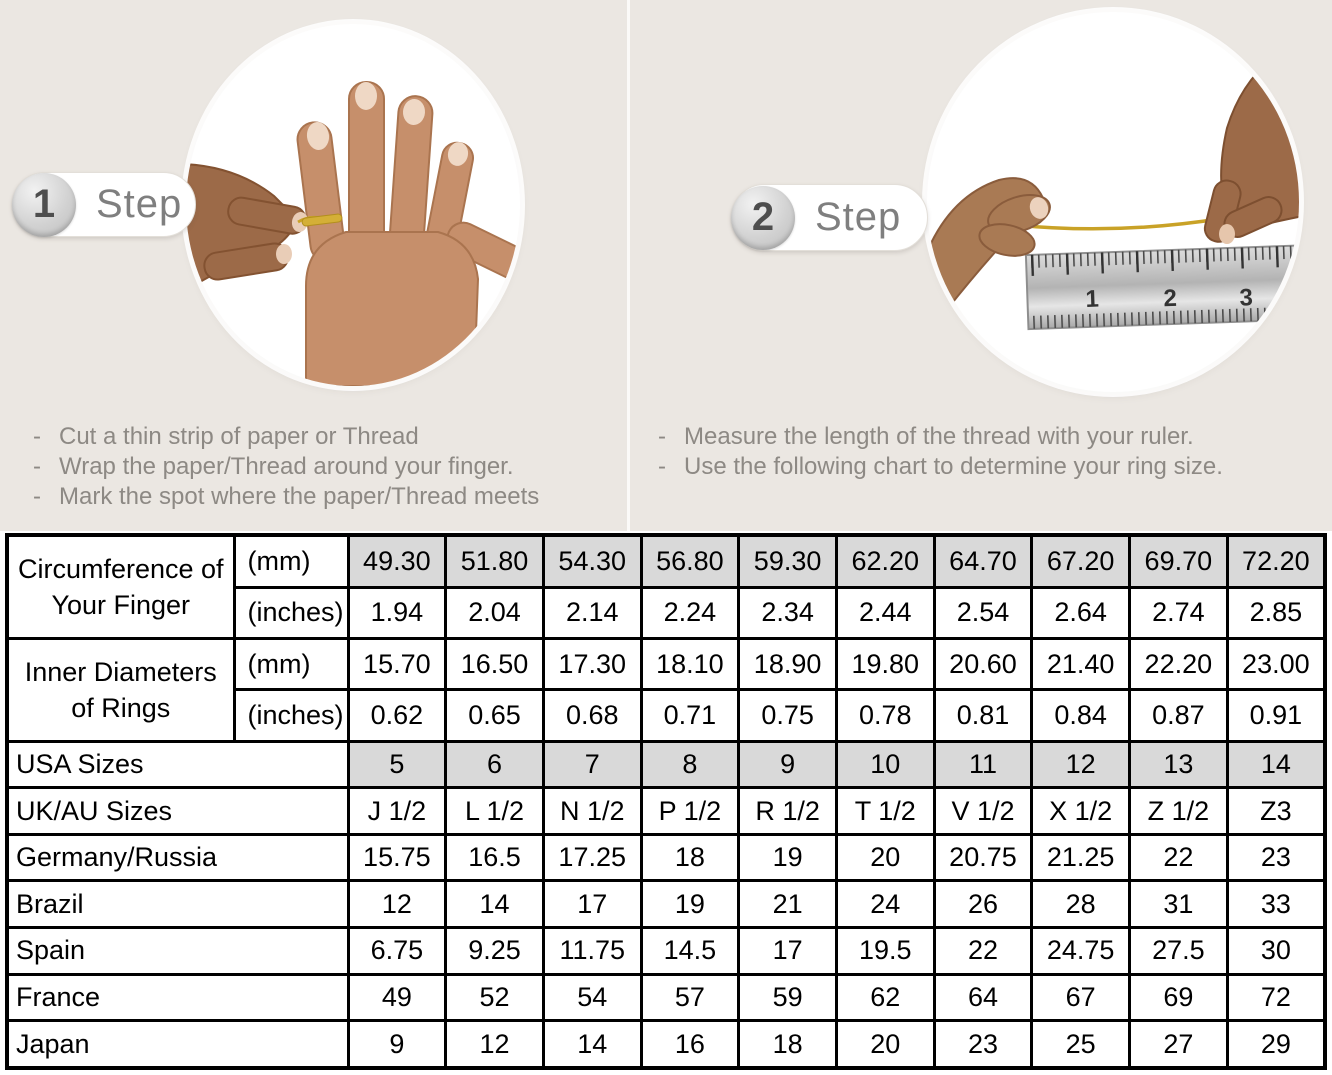 Image resolution: width=1332 pixels, height=1075 pixels. I want to click on table-cell: 2.34, so click(787, 612).